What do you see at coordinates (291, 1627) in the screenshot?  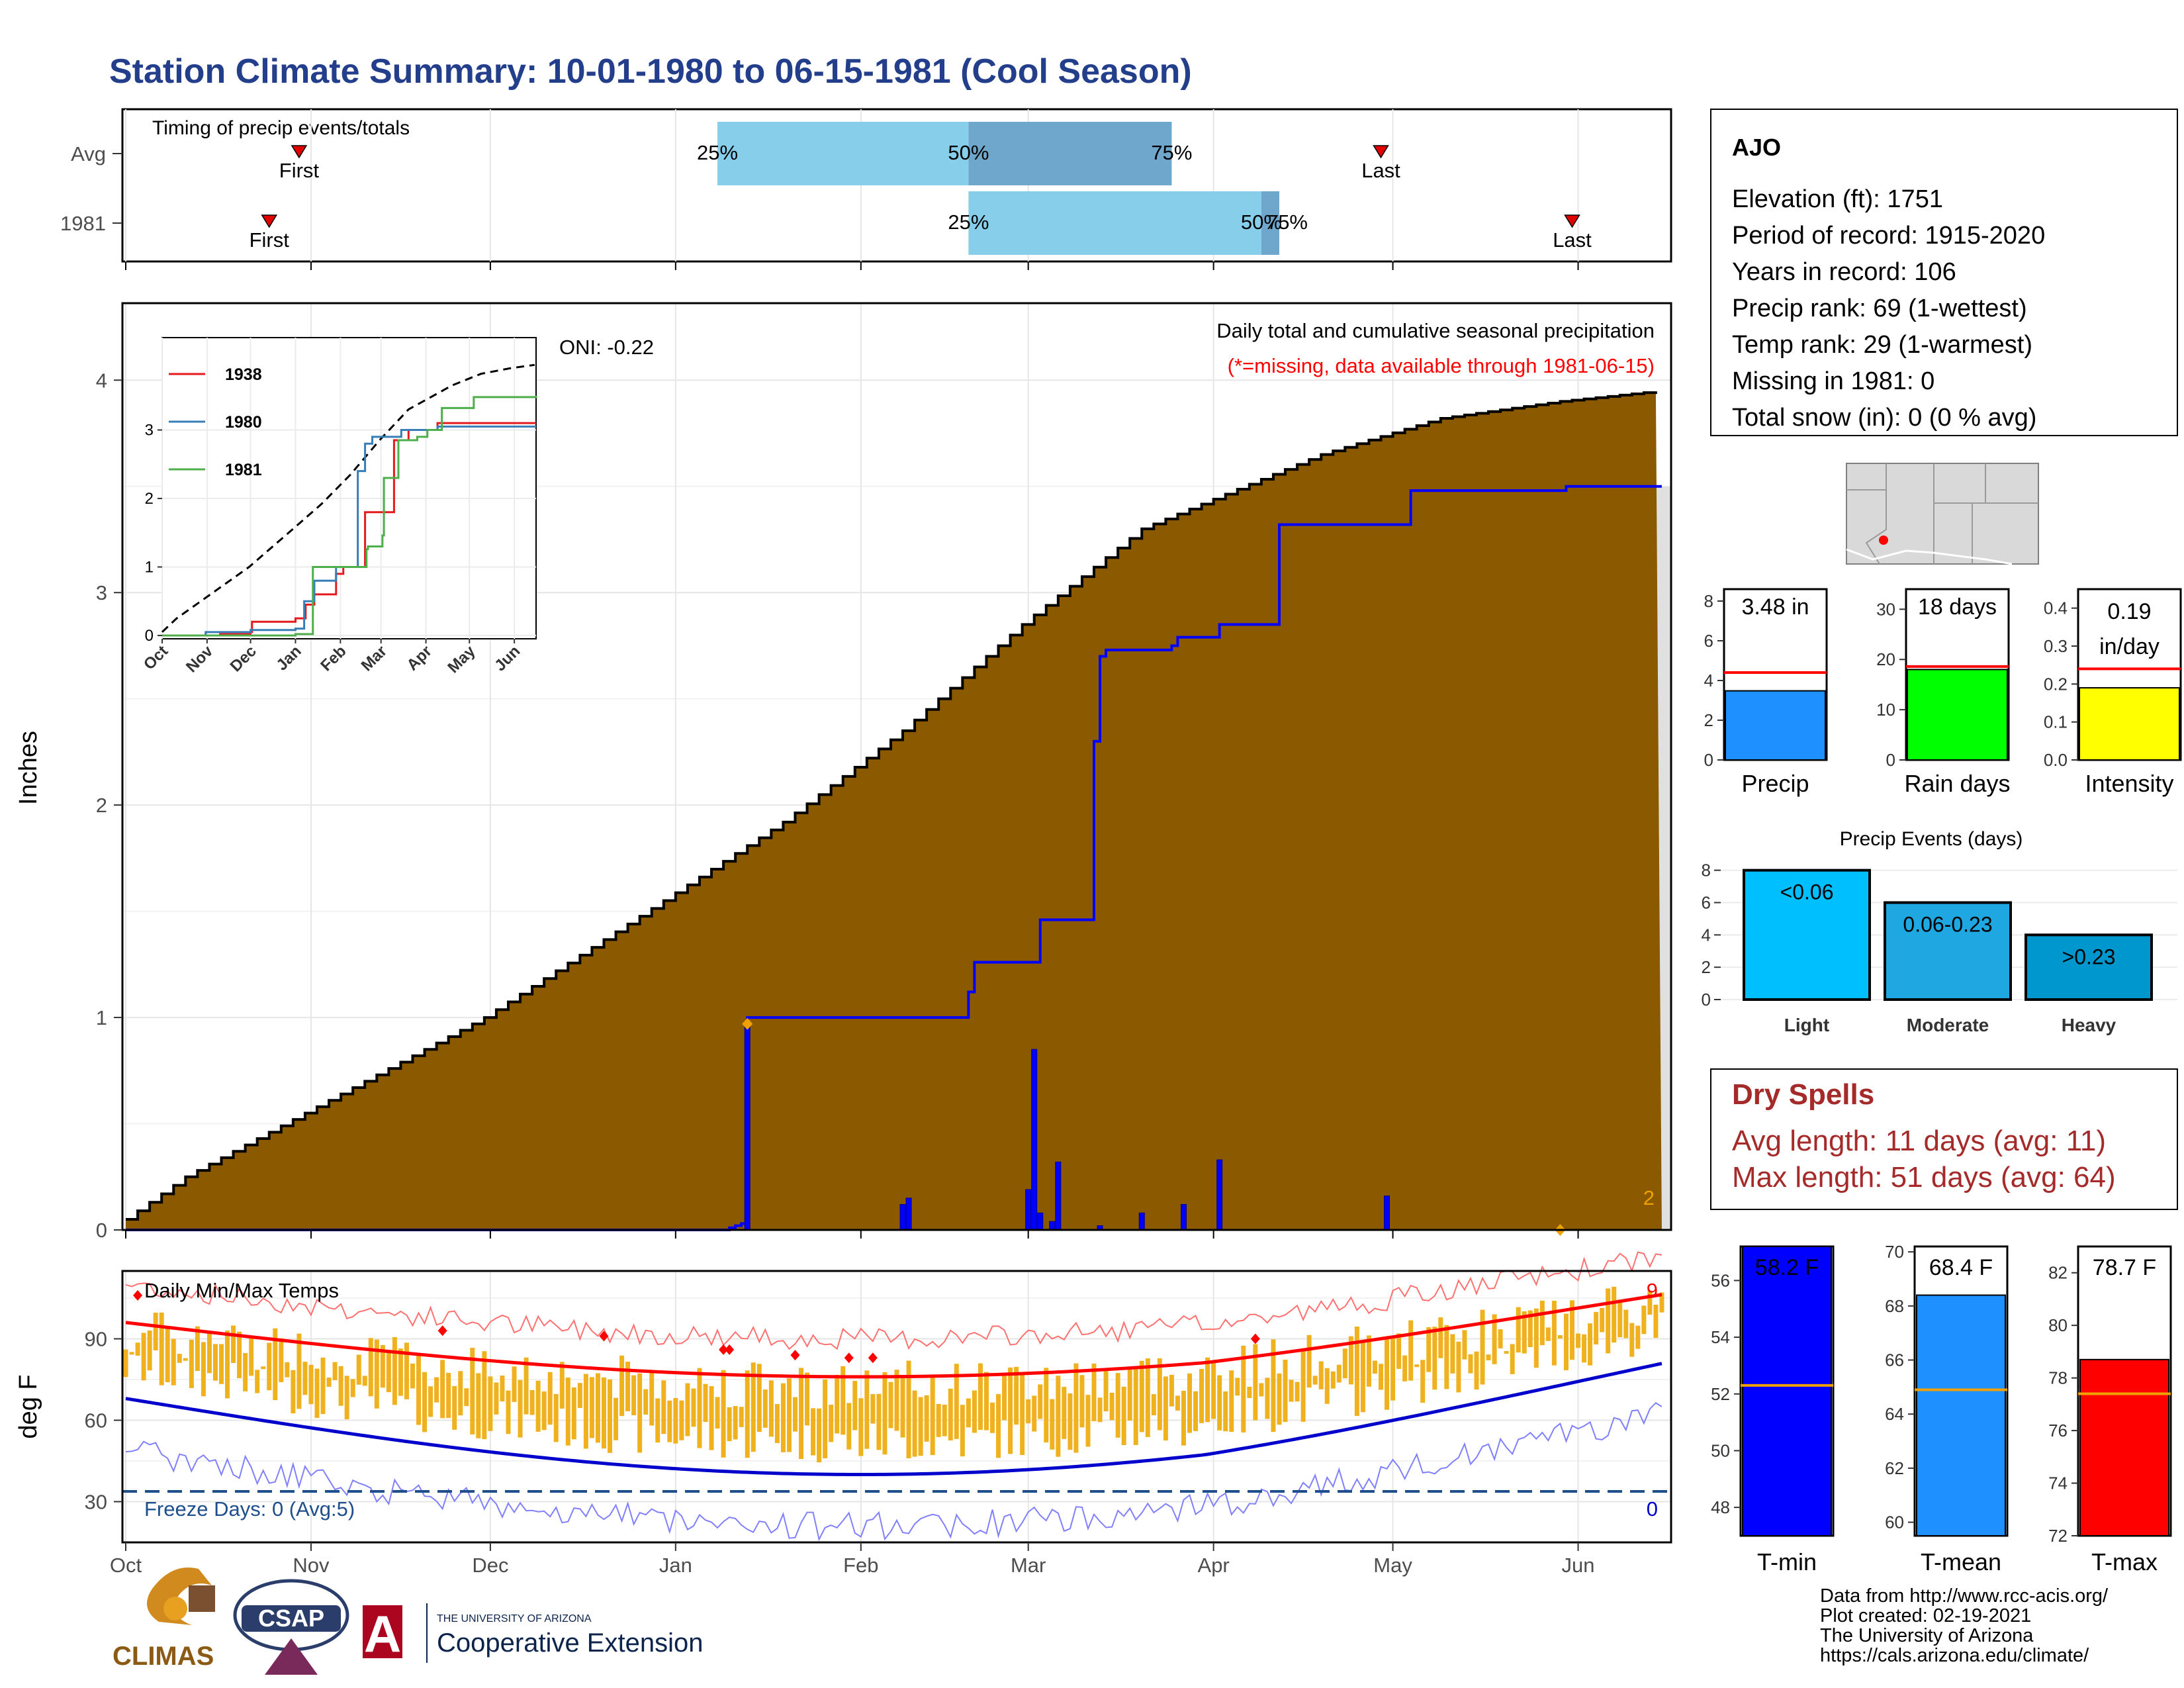 I see `csap-logo: CSAP` at bounding box center [291, 1627].